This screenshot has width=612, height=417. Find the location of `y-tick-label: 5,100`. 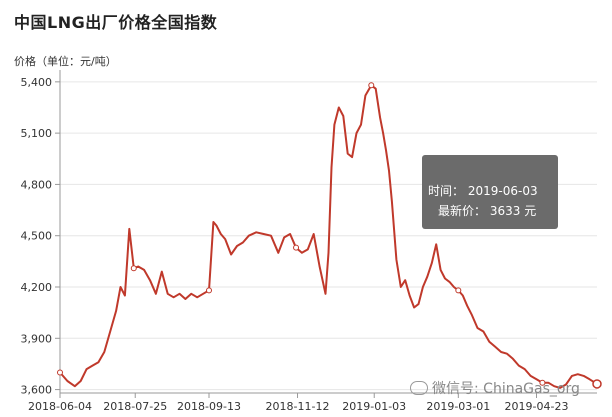

y-tick-label: 5,100 is located at coordinates (37, 133).